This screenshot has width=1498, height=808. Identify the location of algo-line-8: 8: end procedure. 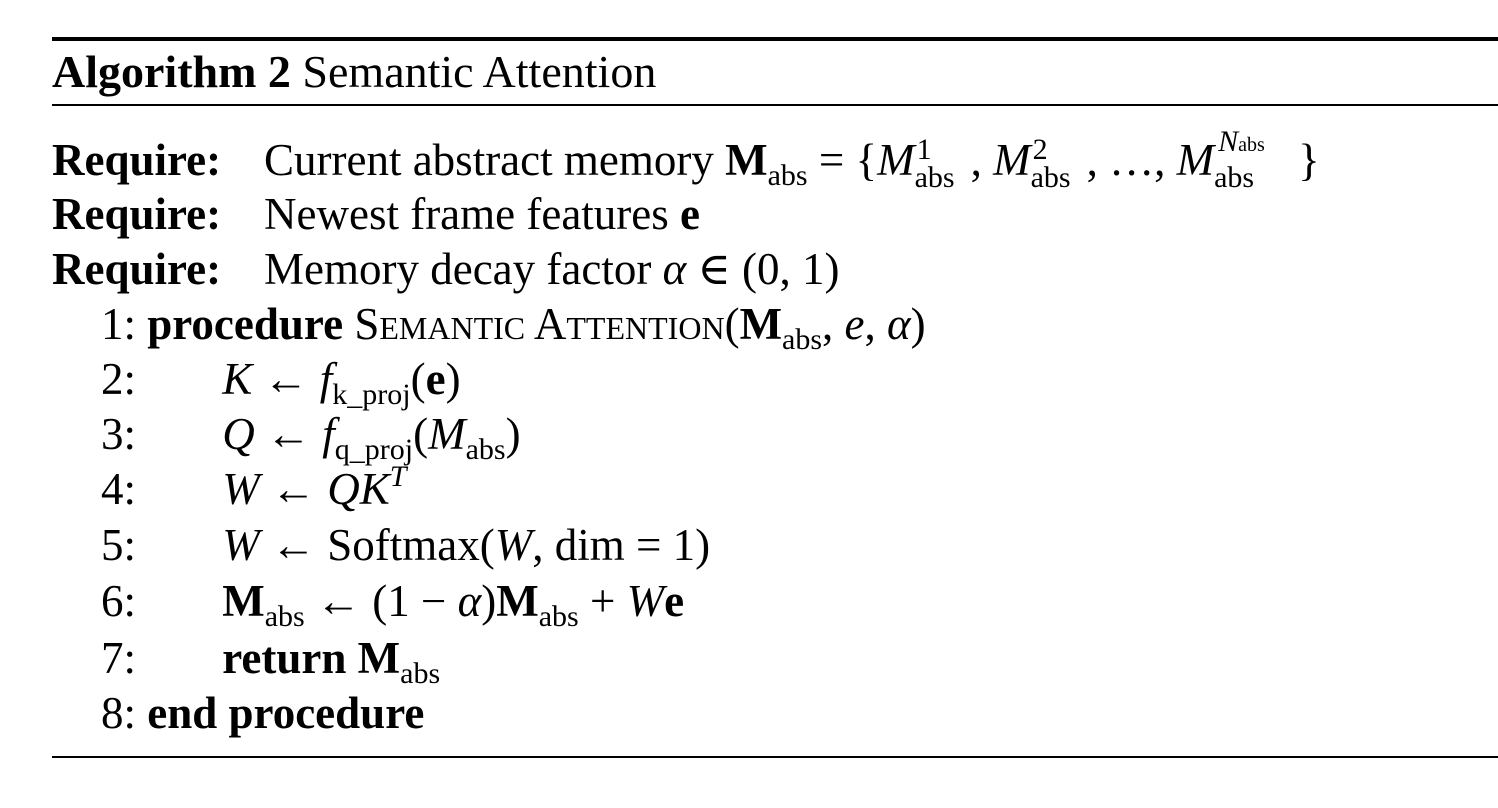
(238, 713).